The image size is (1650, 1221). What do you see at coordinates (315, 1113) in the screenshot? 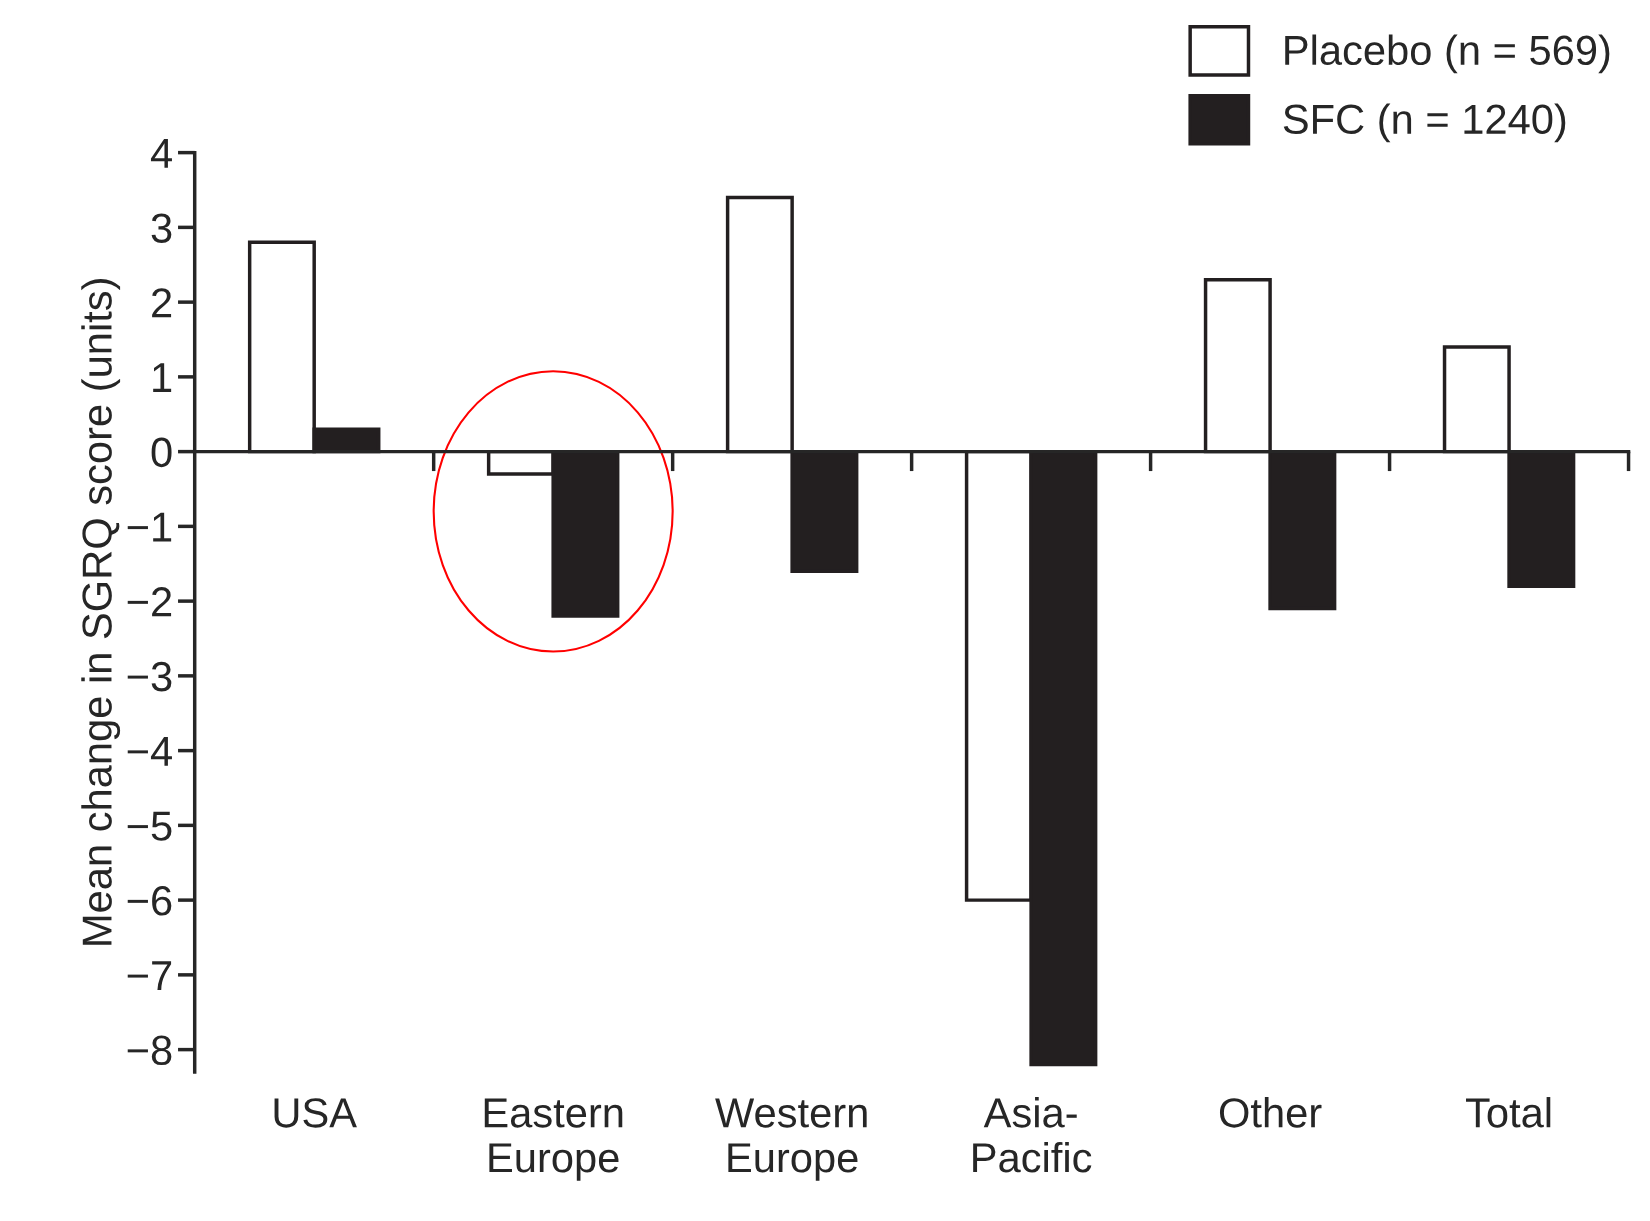
I see `x-tick-label: USA` at bounding box center [315, 1113].